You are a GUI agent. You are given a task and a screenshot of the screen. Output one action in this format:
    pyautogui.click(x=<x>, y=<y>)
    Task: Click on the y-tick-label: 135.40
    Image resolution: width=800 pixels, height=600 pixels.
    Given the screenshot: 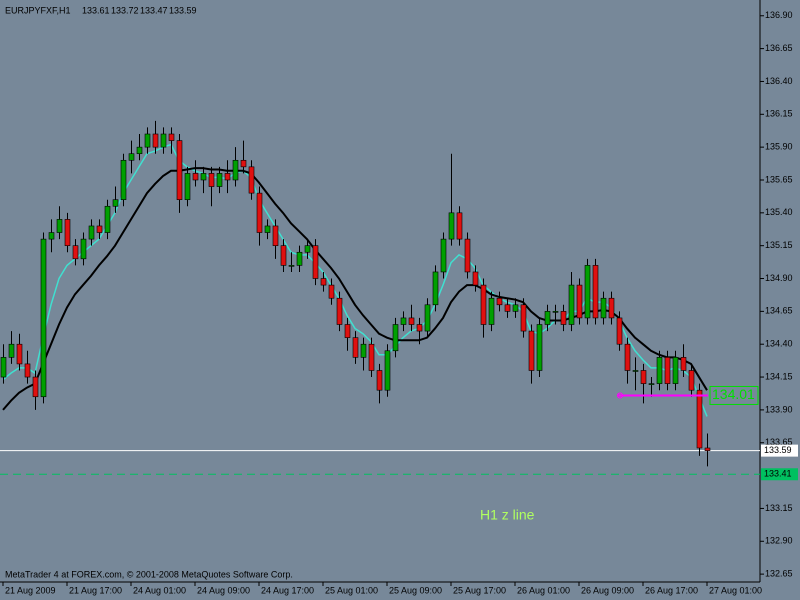 What is the action you would take?
    pyautogui.click(x=779, y=212)
    